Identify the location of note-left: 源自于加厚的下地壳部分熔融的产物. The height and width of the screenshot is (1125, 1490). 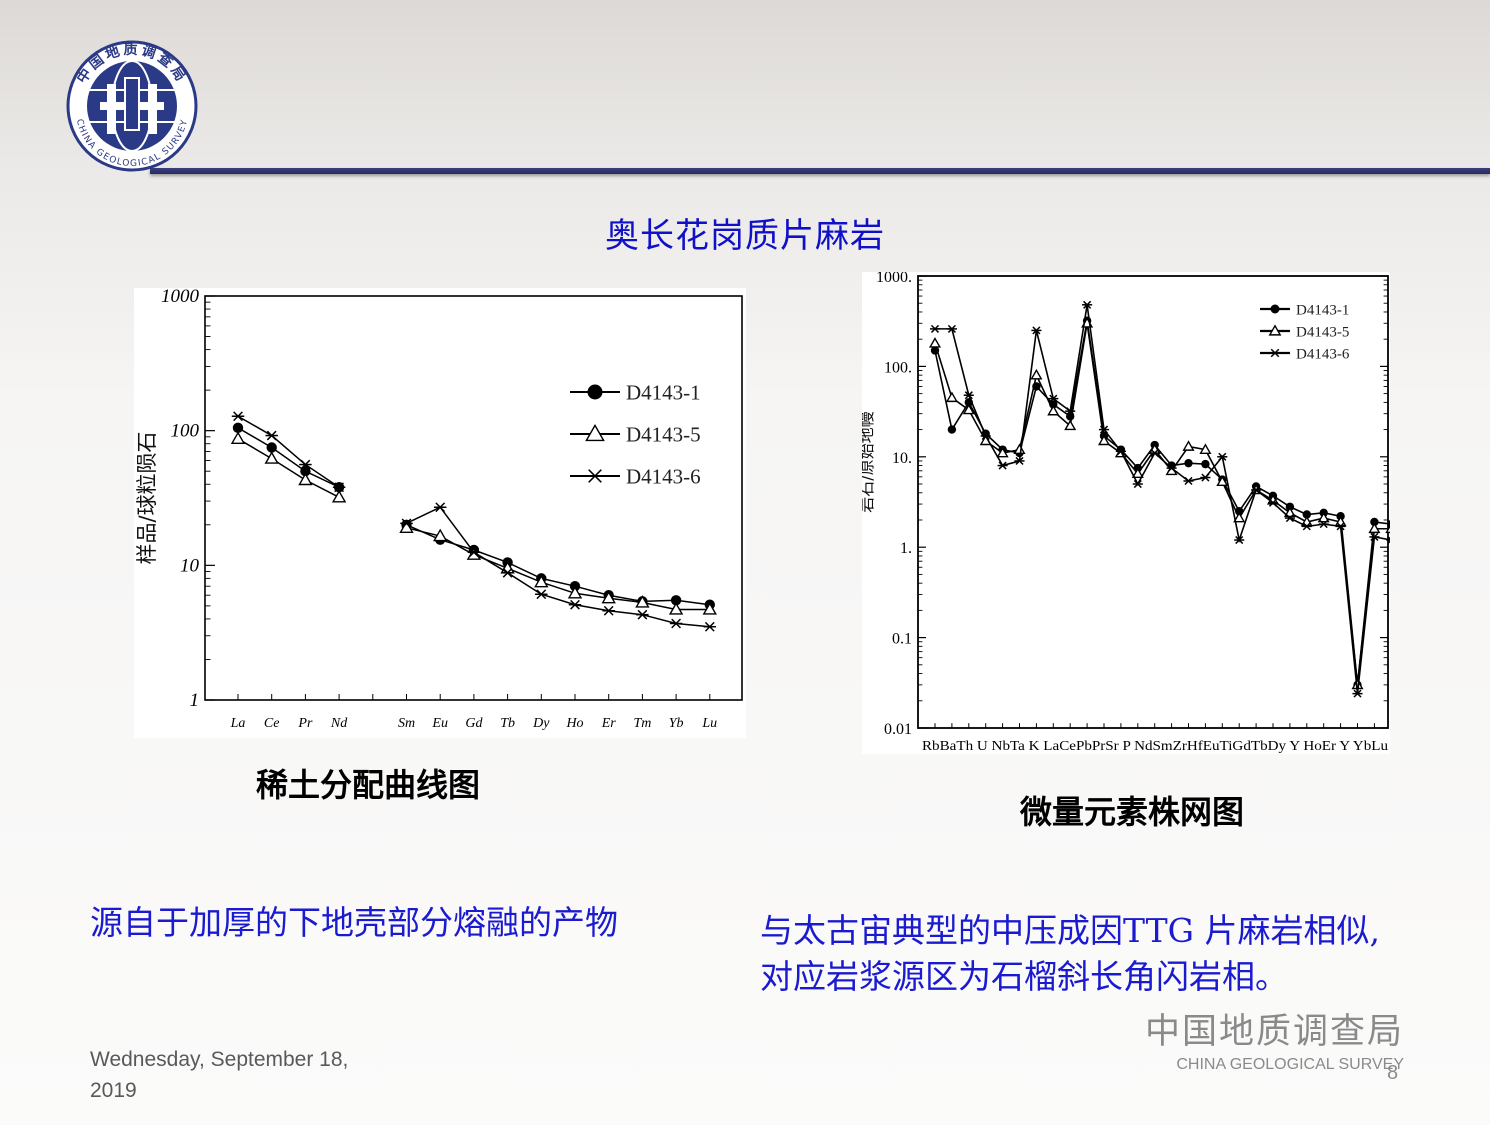
(354, 922).